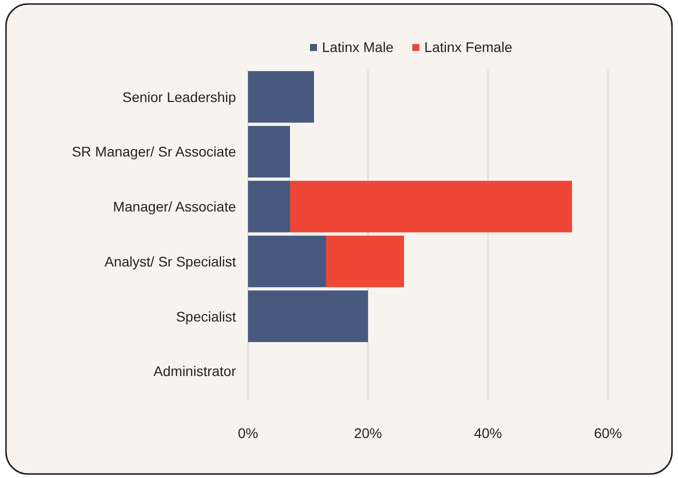  What do you see at coordinates (179, 96) in the screenshot?
I see `y-tick-label: Senior Leadership` at bounding box center [179, 96].